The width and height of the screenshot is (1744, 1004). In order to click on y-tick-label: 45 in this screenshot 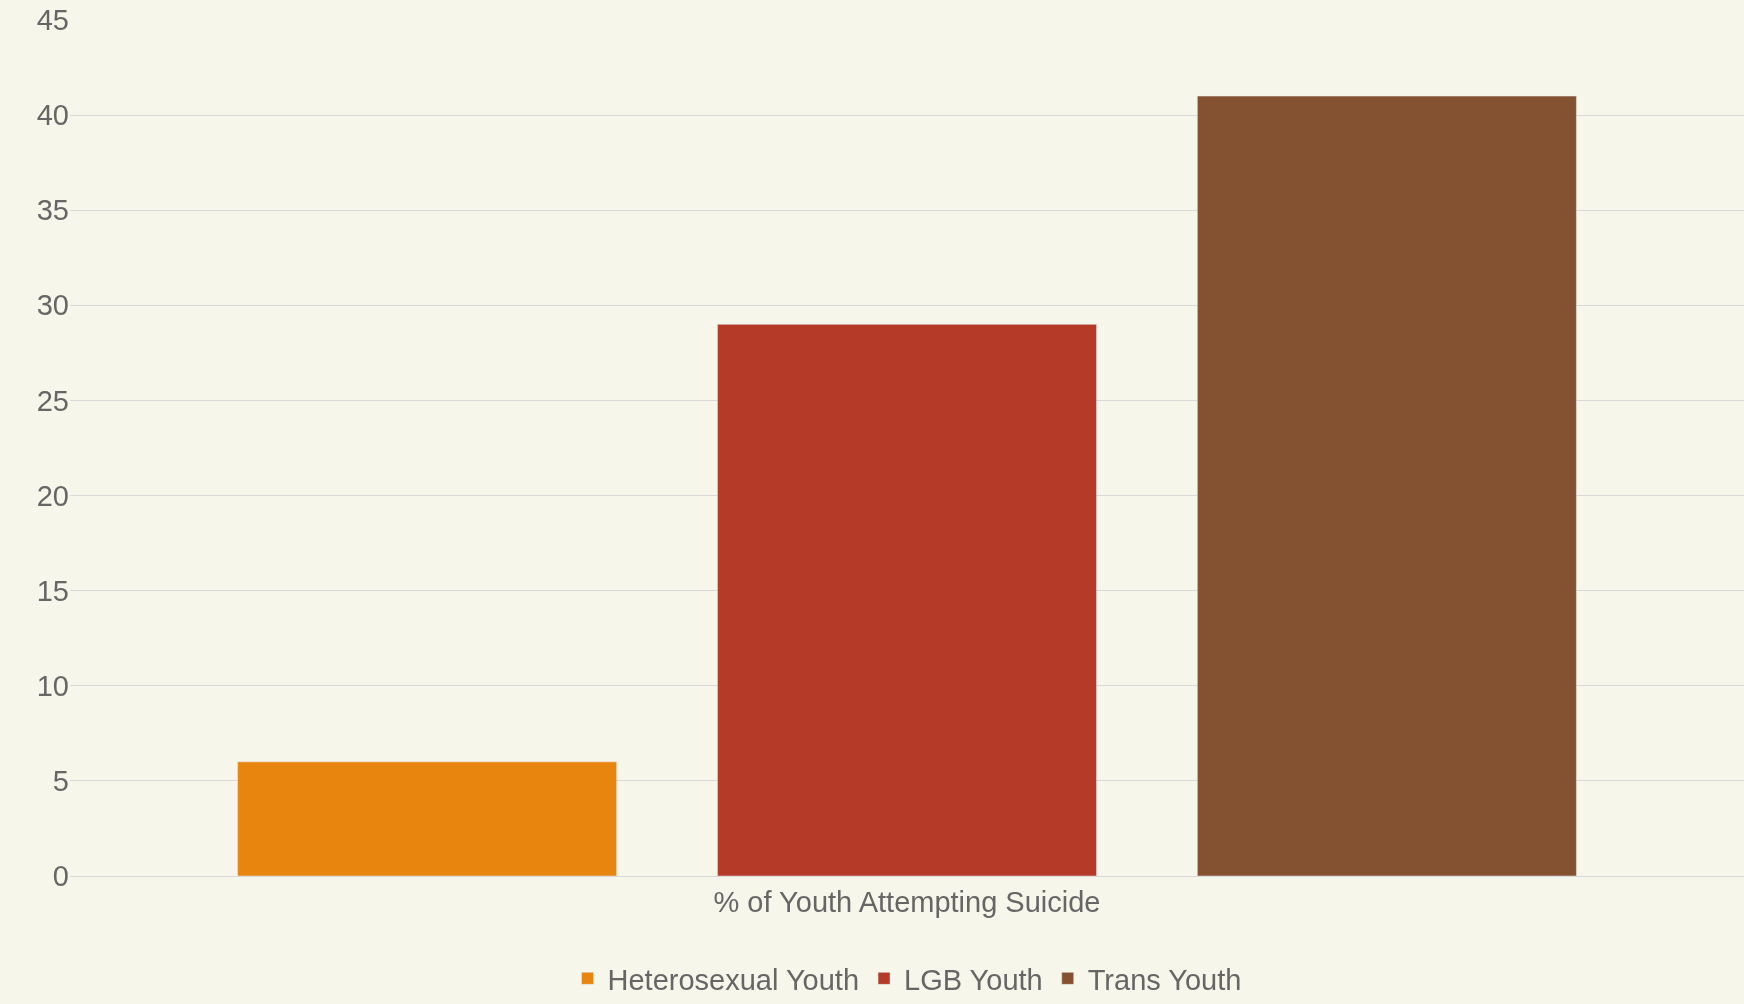, I will do `click(52, 20)`.